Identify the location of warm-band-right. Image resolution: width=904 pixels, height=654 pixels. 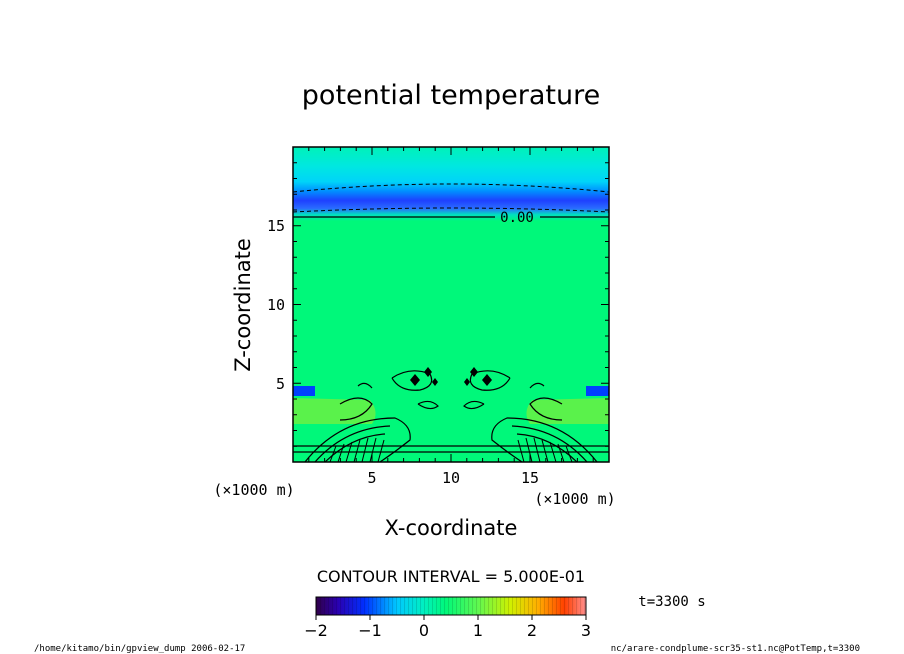
(567, 411).